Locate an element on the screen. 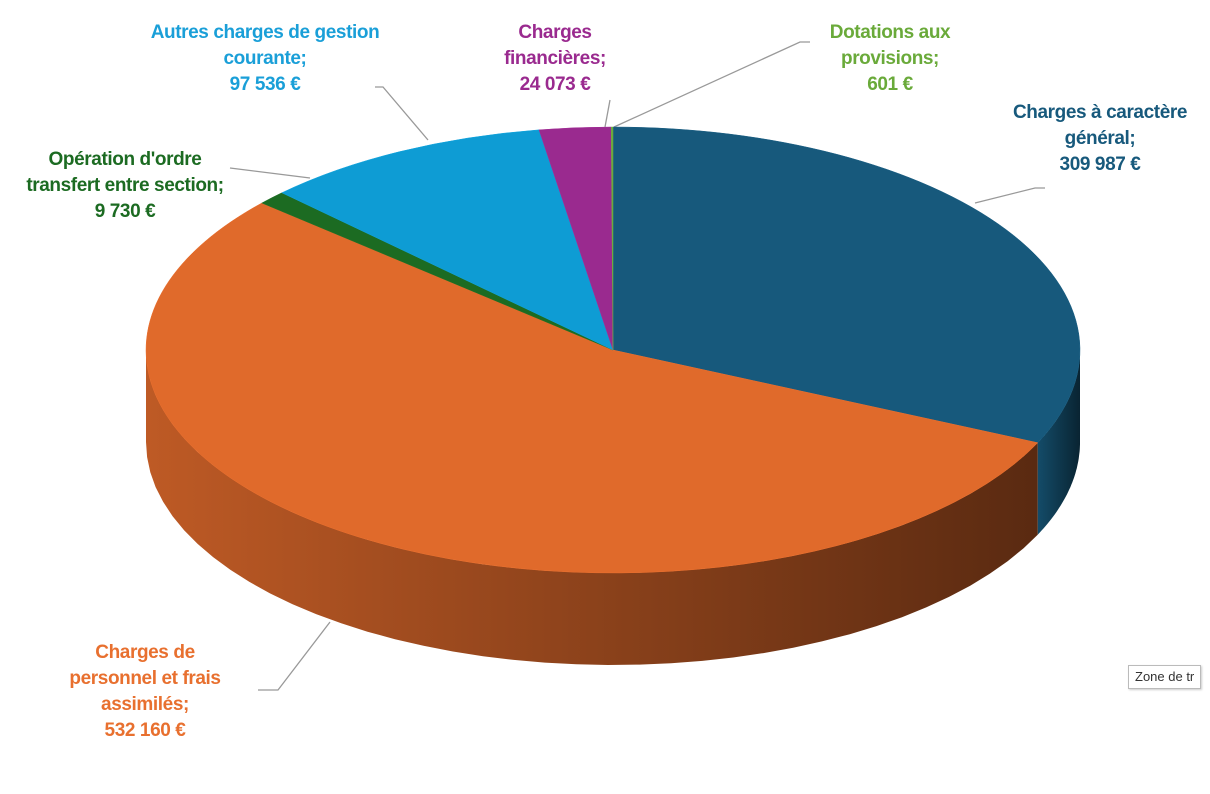 This screenshot has height=794, width=1210. tooltip: Zone de tr is located at coordinates (1165, 677).